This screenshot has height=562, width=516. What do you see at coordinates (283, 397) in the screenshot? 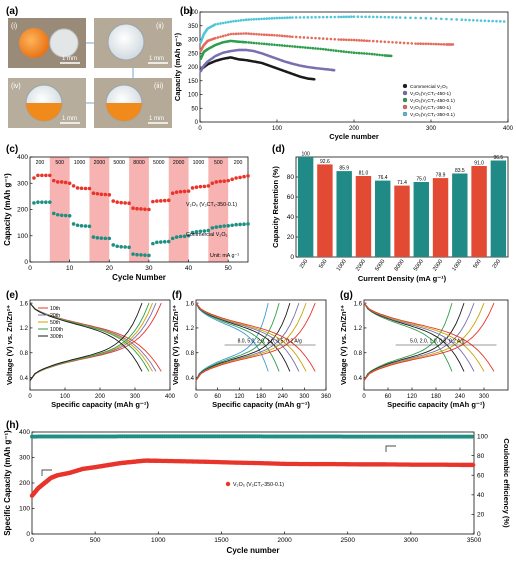
I see `f-x-tick-label: 240` at bounding box center [283, 397].